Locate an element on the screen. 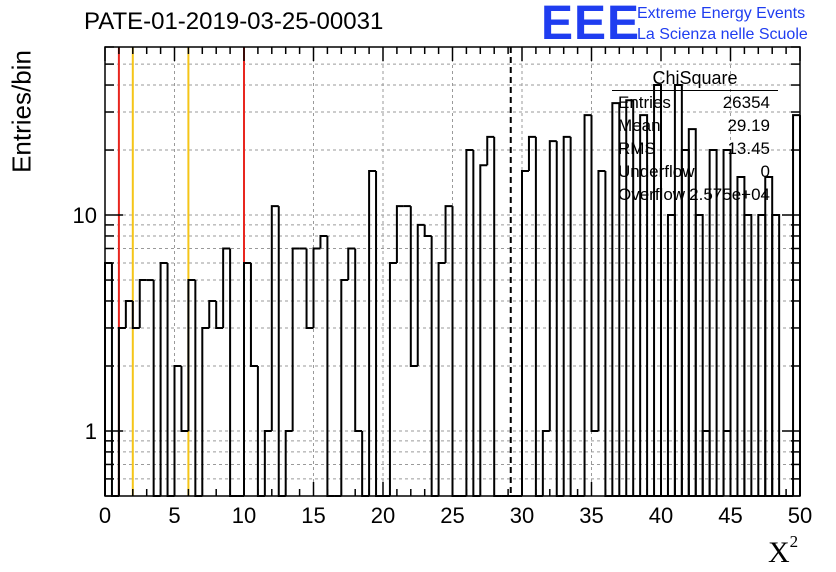  stats-key: Entries is located at coordinates (644, 102).